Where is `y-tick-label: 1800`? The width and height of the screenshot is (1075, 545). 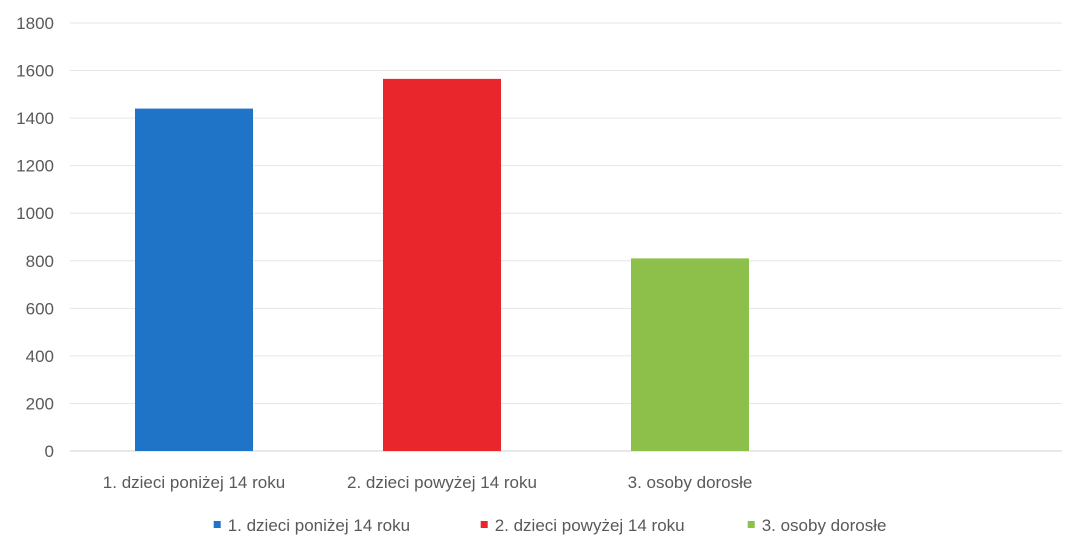 y-tick-label: 1800 is located at coordinates (35, 23).